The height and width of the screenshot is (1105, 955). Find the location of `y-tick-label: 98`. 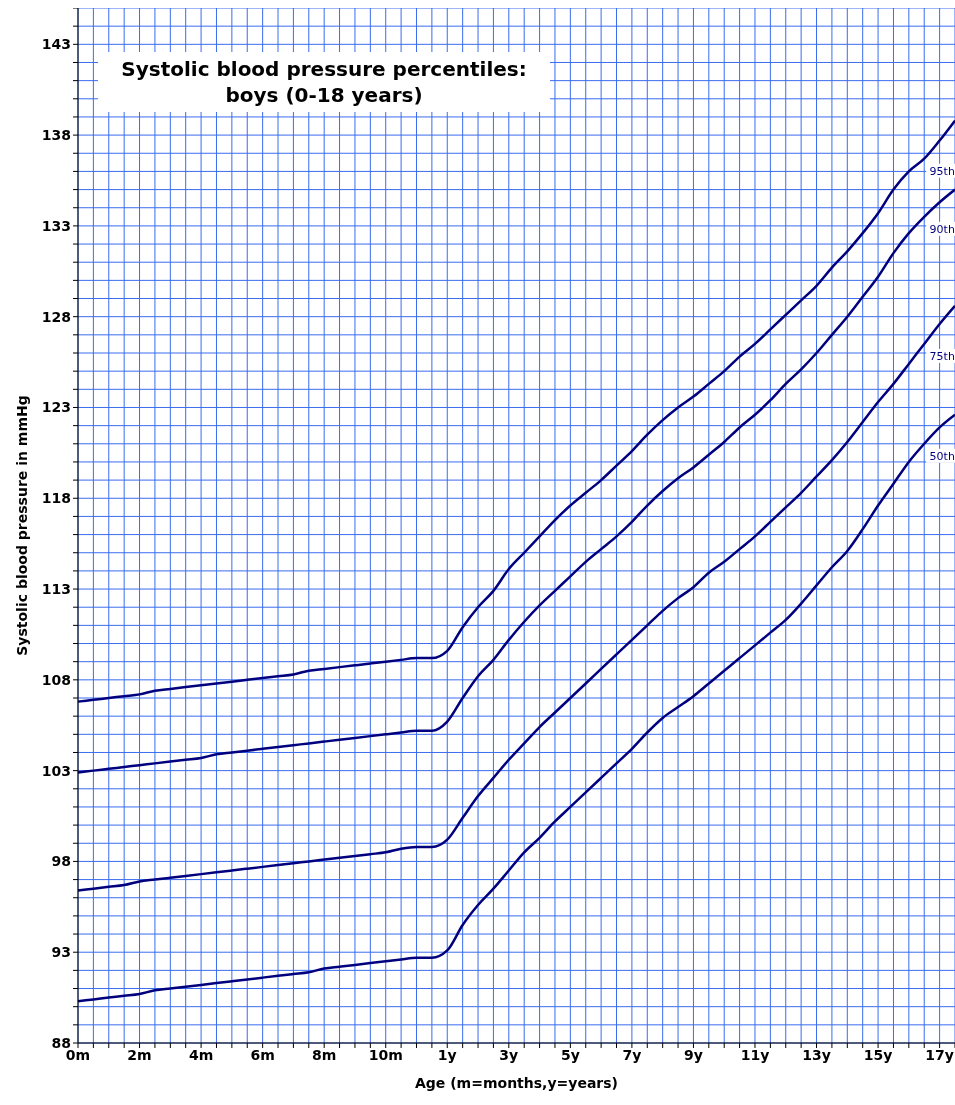

y-tick-label: 98 is located at coordinates (61, 861).